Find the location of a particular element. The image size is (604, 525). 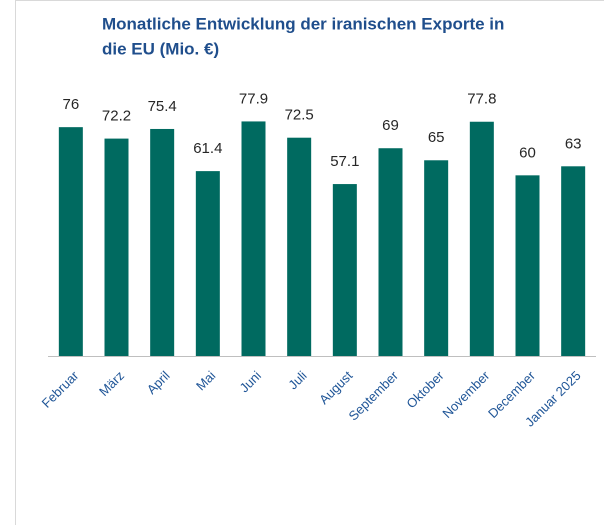

x-tick-label: Mai is located at coordinates (205, 380).